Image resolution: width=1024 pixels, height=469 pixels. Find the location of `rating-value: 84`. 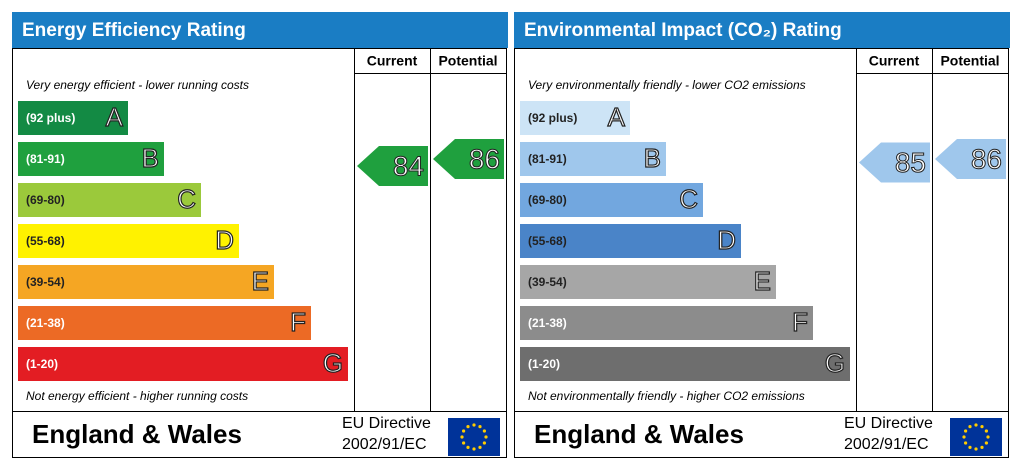

rating-value: 84 is located at coordinates (408, 165).